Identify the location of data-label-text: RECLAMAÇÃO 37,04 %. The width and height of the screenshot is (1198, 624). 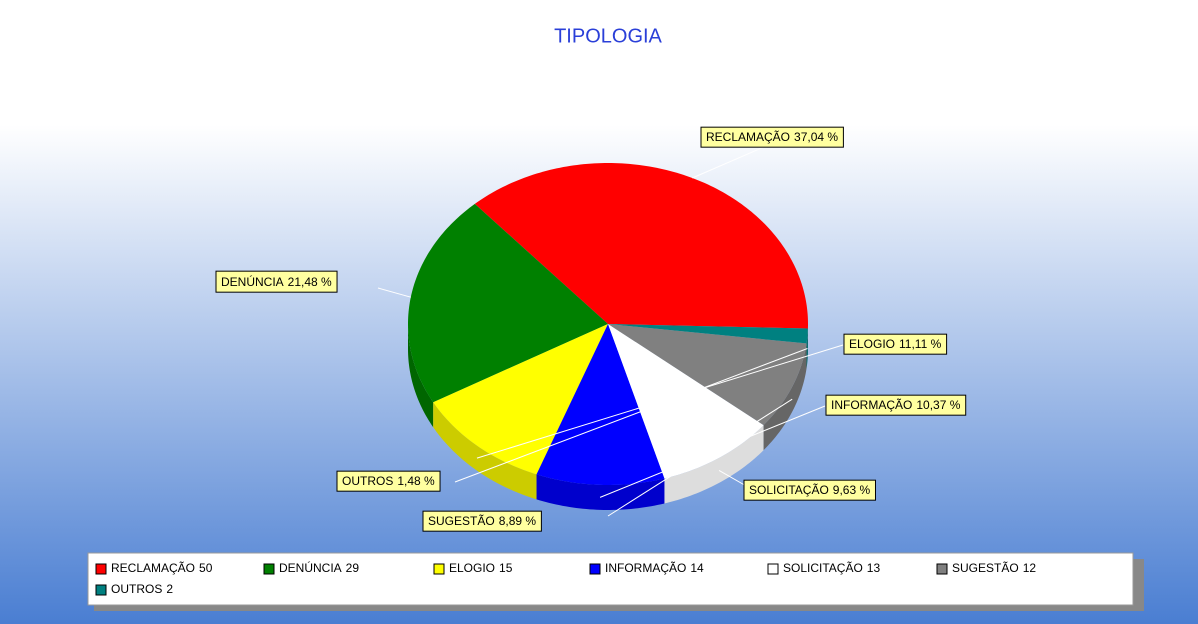
(772, 137).